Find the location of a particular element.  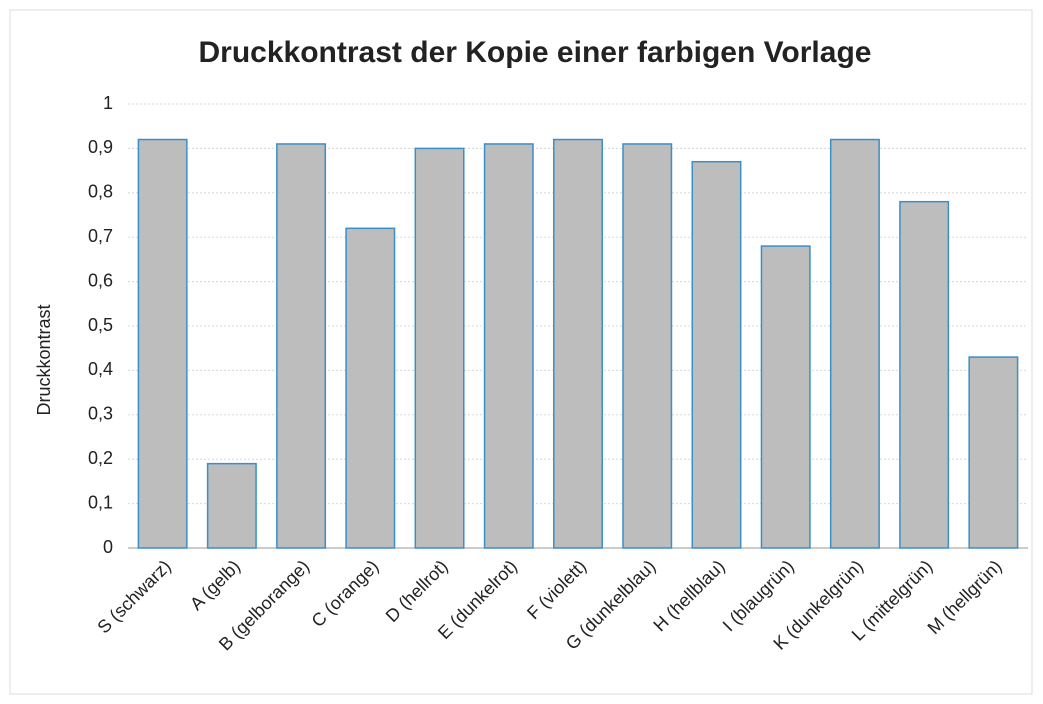

y-tick-label: 0,7 is located at coordinates (100, 236).